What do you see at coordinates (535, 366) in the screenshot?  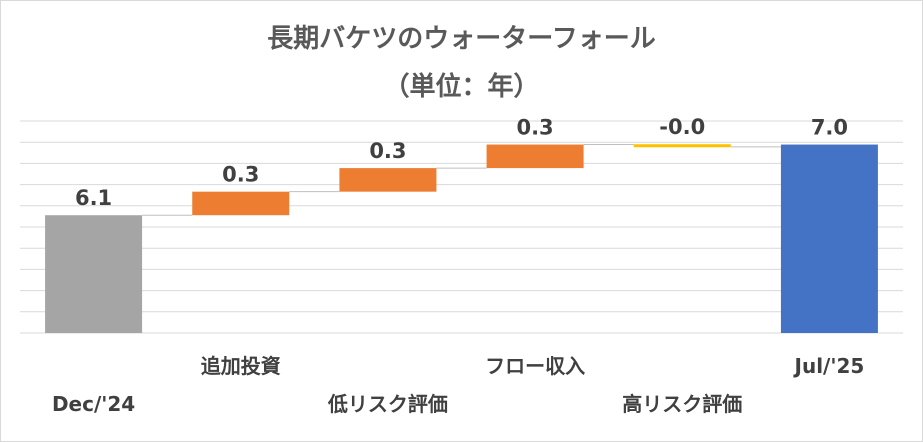 I see `category-label-3: フロー収入` at bounding box center [535, 366].